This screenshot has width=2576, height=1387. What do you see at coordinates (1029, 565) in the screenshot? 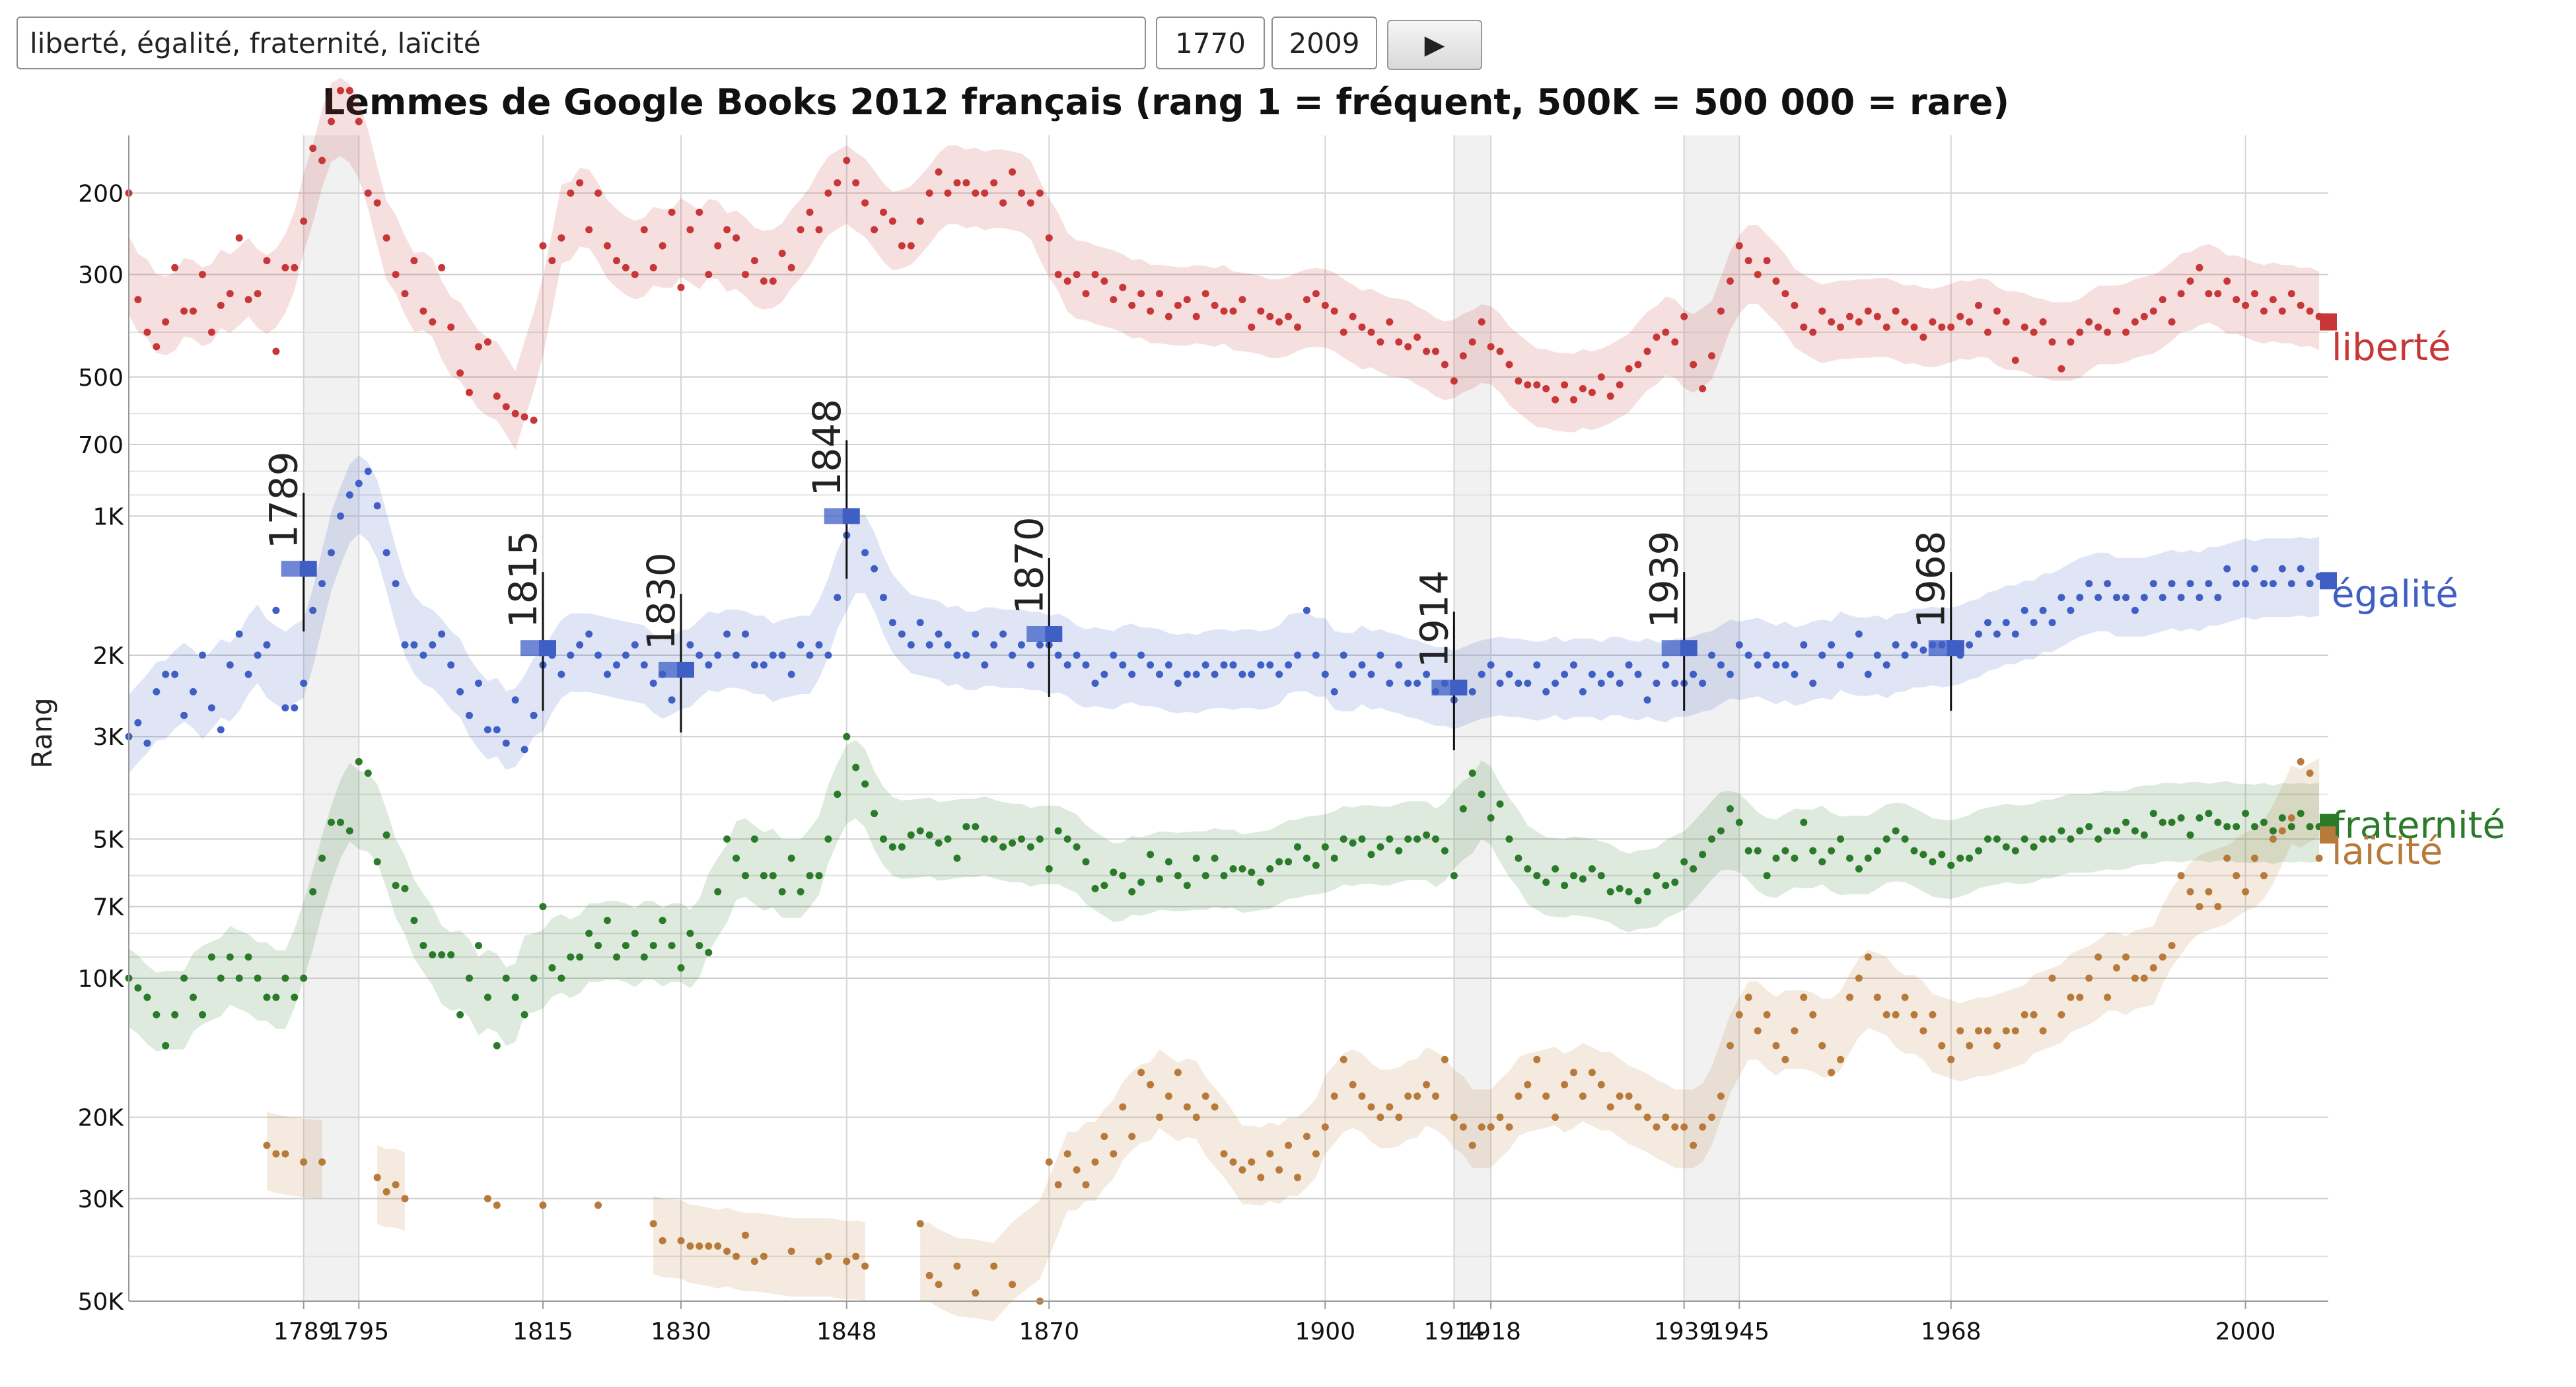
I see `event-label-1870: 1870` at bounding box center [1029, 565].